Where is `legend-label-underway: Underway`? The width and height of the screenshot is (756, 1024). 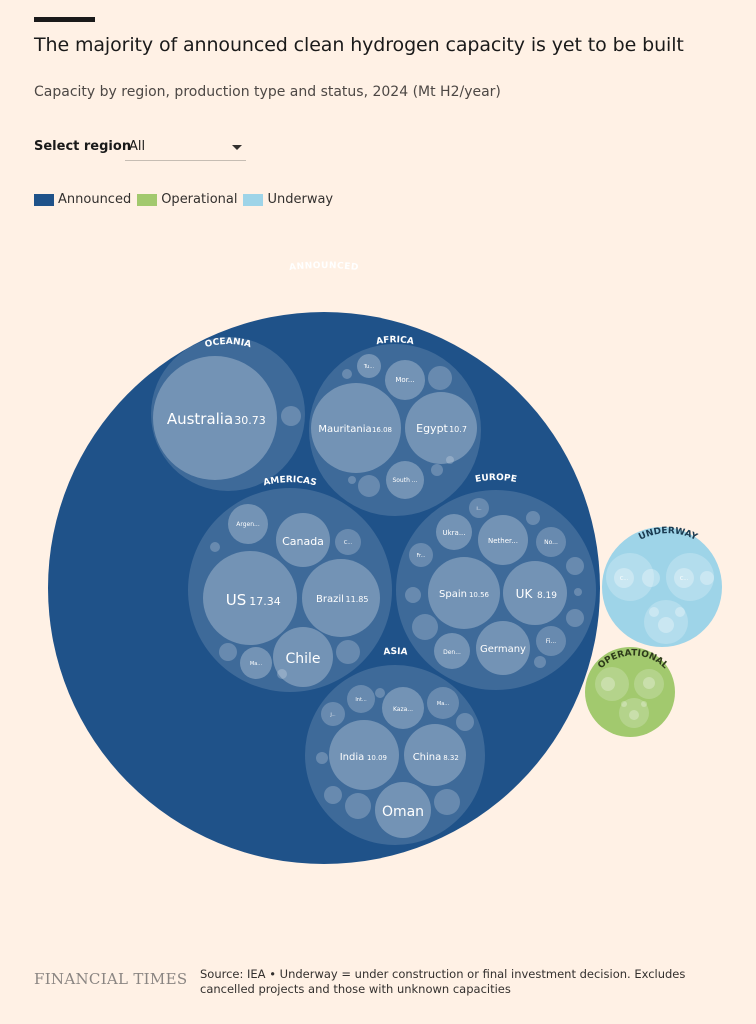 legend-label-underway: Underway is located at coordinates (300, 199).